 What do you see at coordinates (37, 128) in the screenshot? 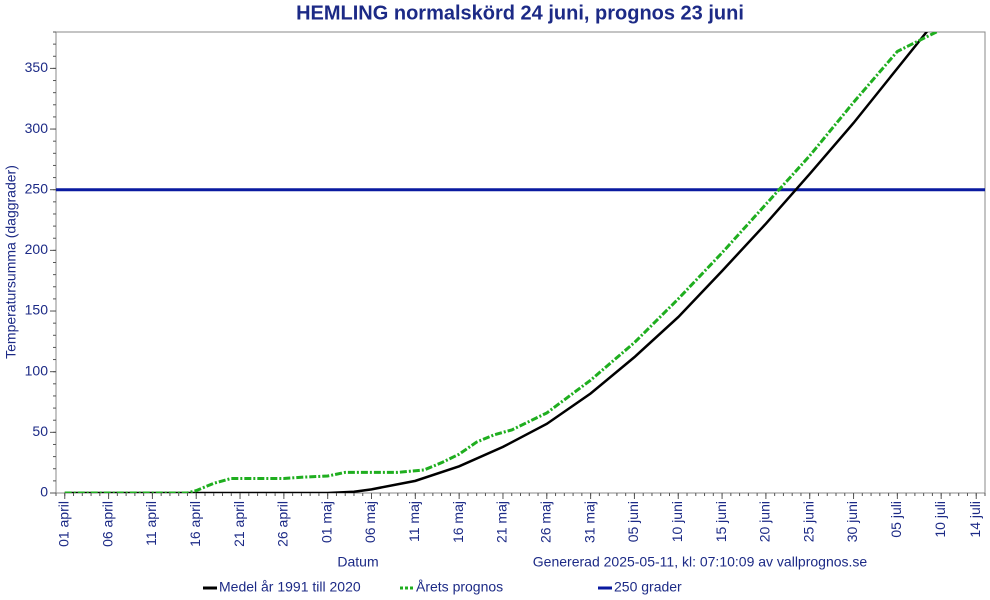
I see `y-tick-label: 300` at bounding box center [37, 128].